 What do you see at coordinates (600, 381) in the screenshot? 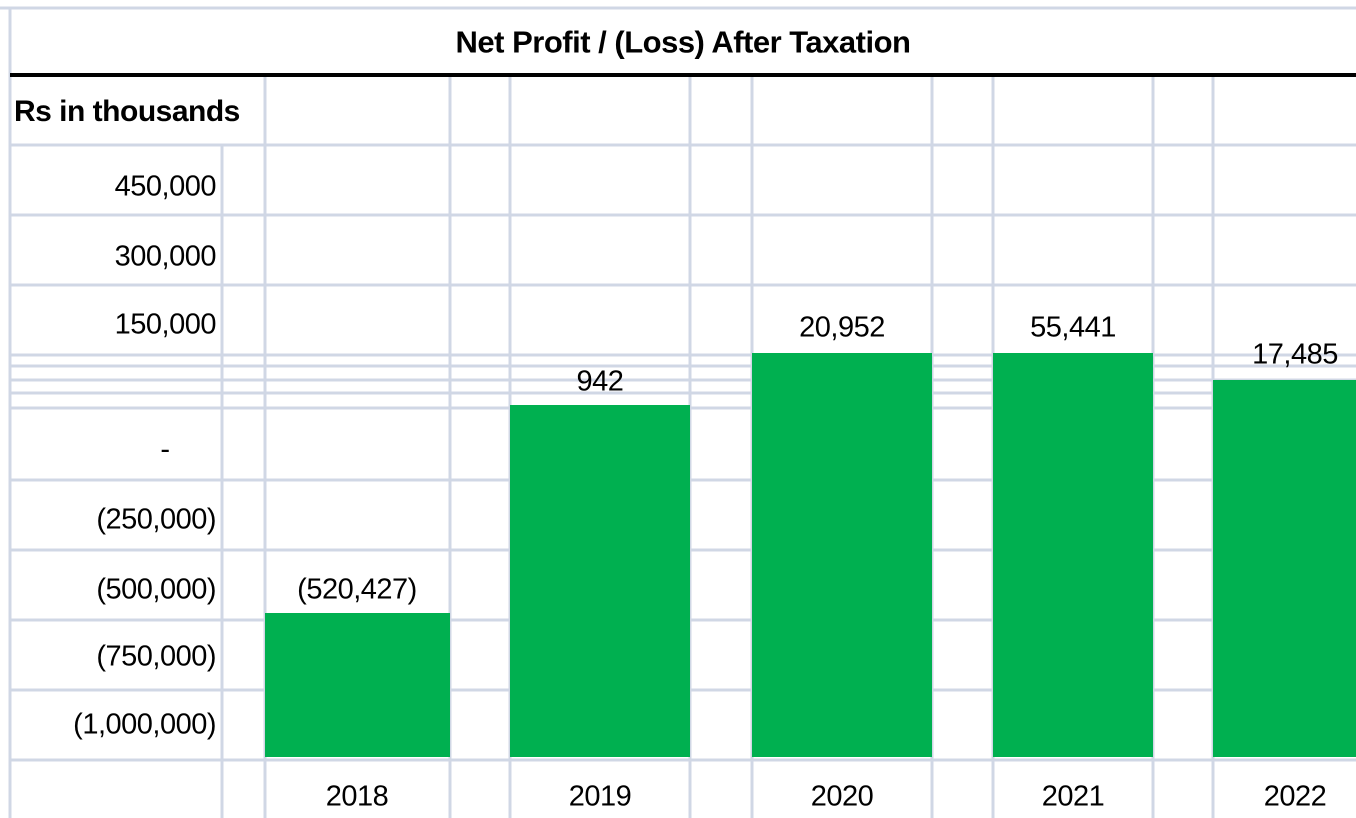
I see `value-label: 942` at bounding box center [600, 381].